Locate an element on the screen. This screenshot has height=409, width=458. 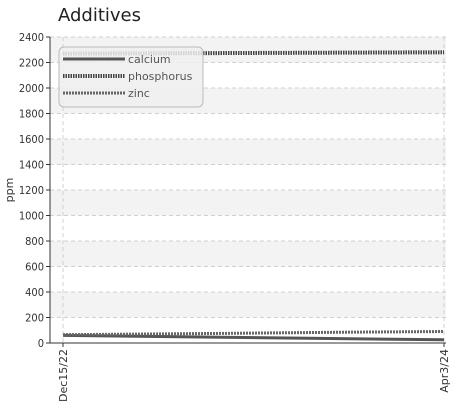
y-tick-label: 200 is located at coordinates (34, 318).